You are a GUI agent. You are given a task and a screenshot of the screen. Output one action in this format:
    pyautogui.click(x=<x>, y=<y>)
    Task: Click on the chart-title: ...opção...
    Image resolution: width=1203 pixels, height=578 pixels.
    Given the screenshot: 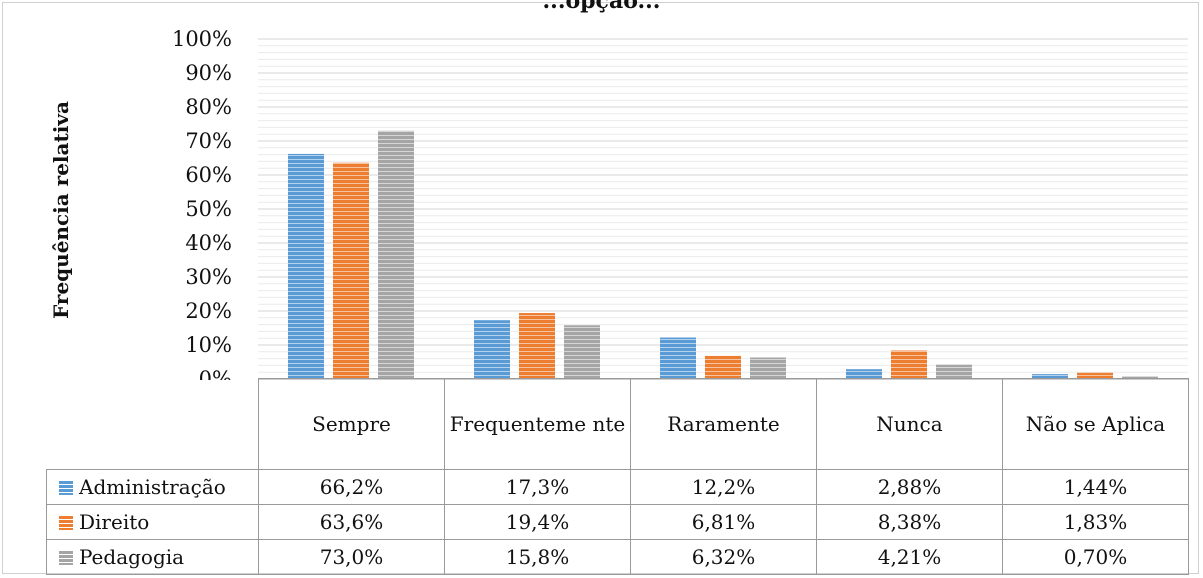 What is the action you would take?
    pyautogui.click(x=601, y=7)
    